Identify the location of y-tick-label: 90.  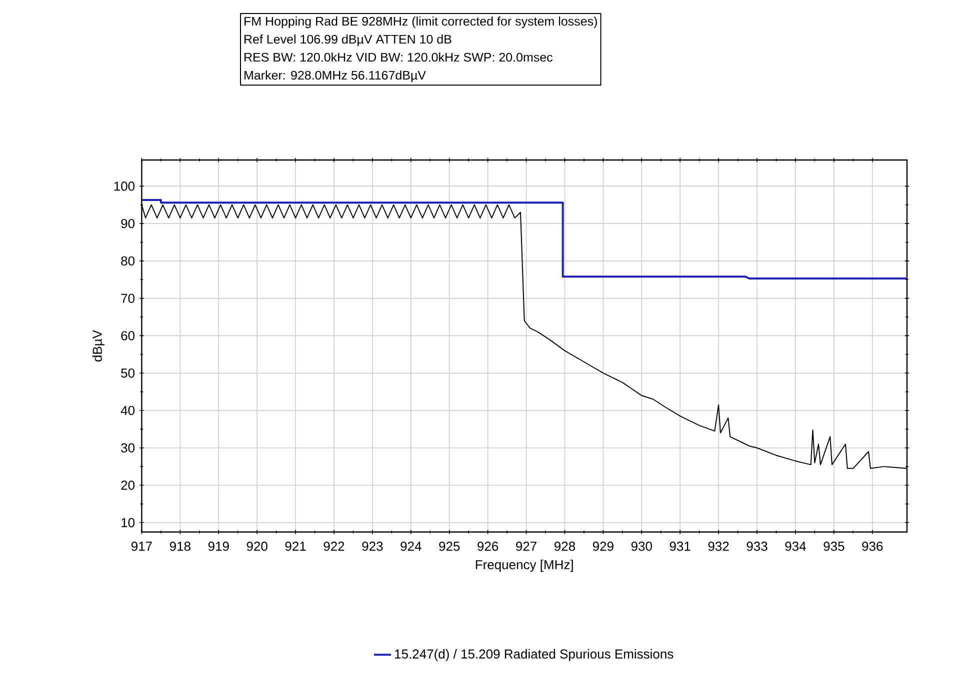
(128, 223).